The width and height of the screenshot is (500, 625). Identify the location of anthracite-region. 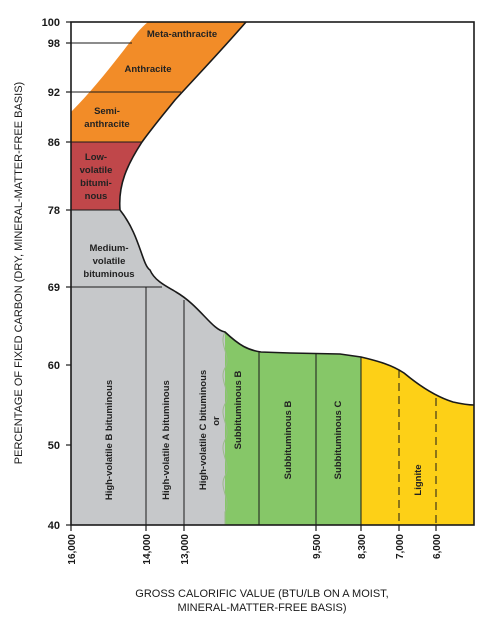
(158, 82).